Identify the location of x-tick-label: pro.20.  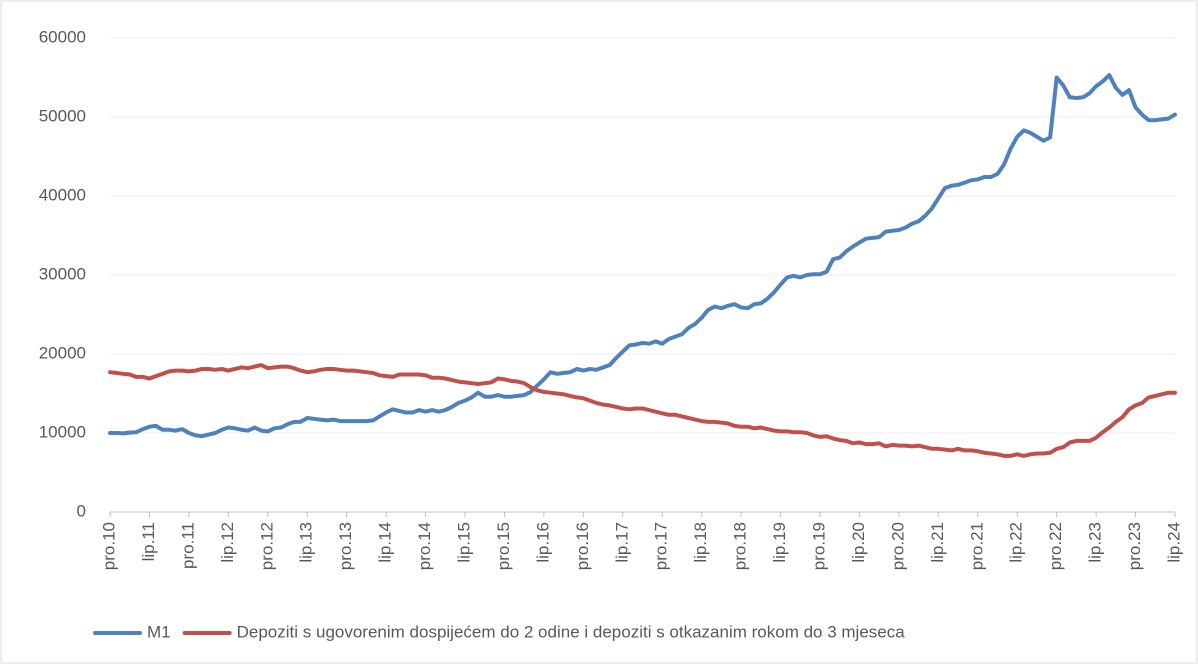
(897, 546).